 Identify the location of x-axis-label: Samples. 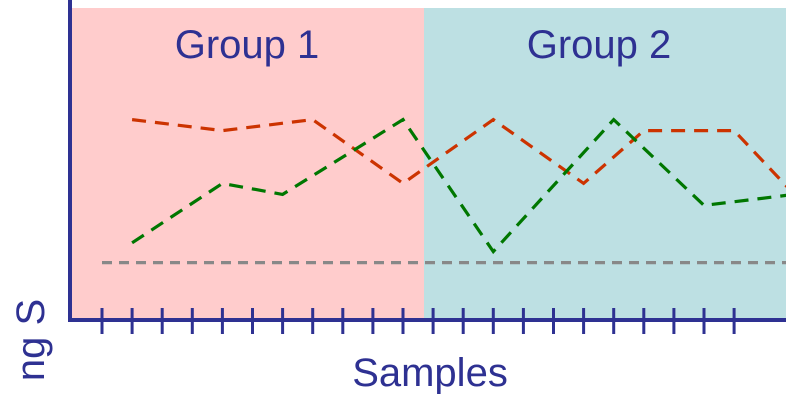
(430, 372).